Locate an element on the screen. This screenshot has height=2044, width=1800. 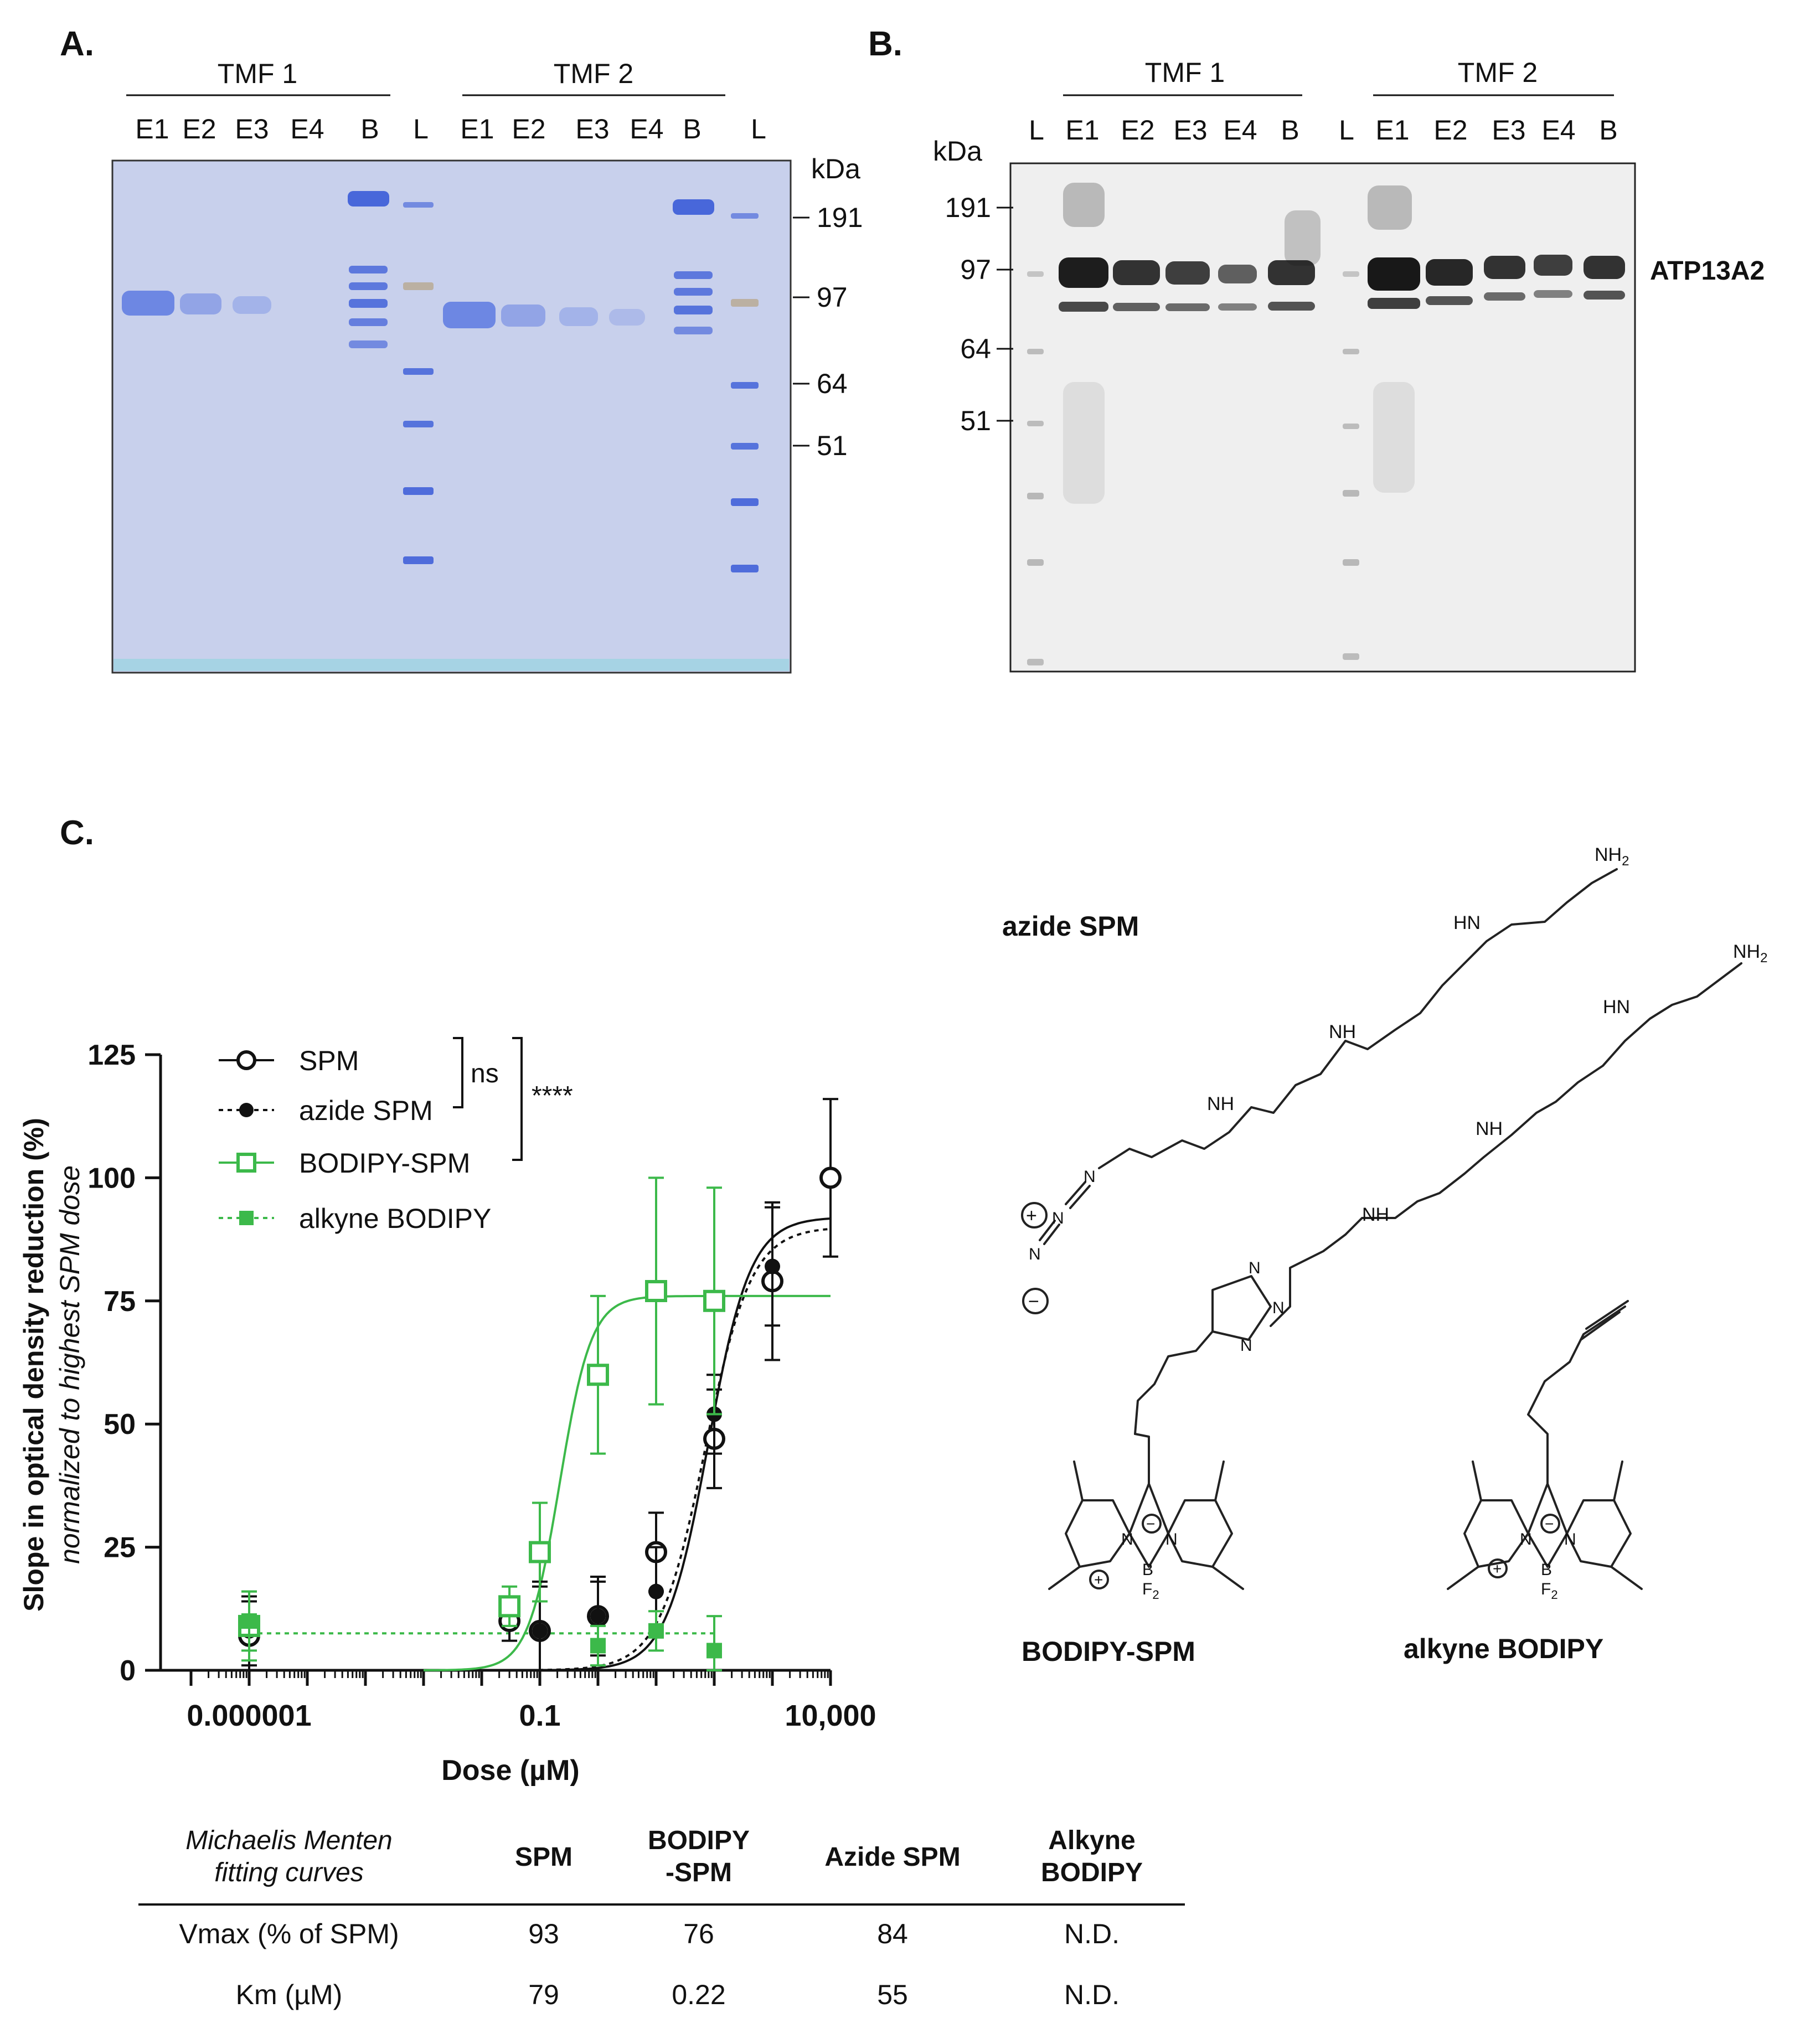
ns-label: ns is located at coordinates (485, 1073).